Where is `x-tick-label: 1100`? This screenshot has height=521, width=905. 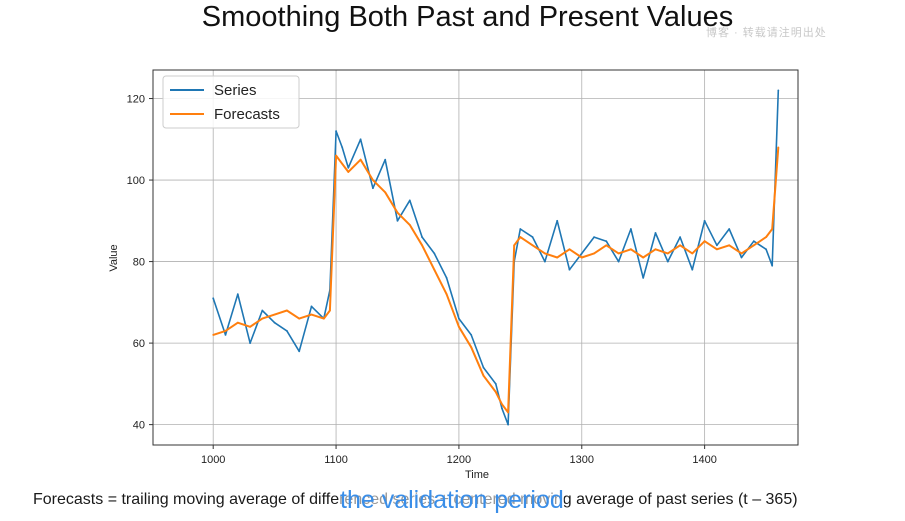
x-tick-label: 1100 is located at coordinates (336, 460).